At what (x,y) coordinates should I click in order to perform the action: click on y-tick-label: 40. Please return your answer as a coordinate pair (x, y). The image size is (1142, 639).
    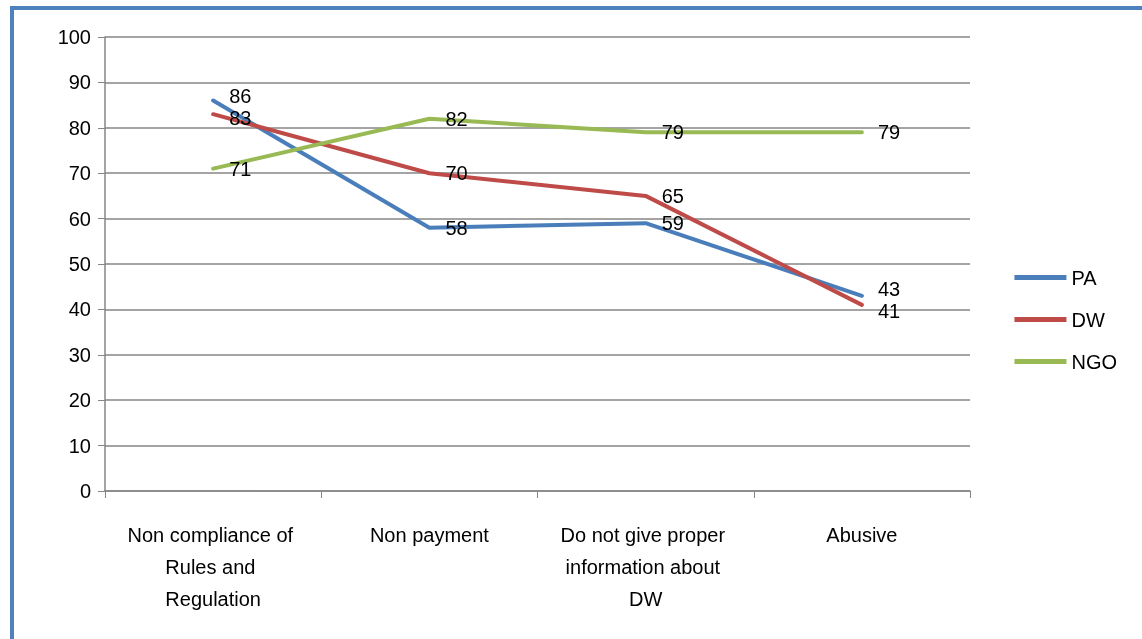
    Looking at the image, I should click on (79, 309).